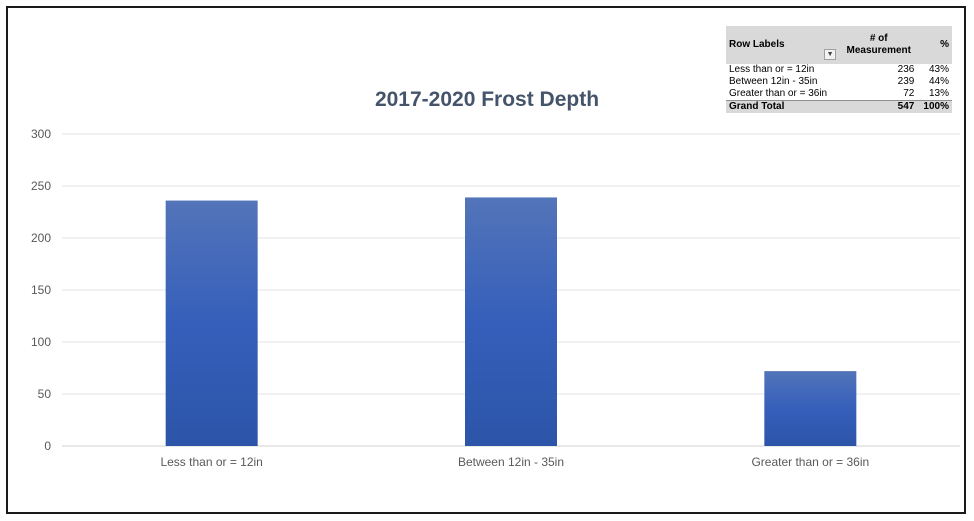 Image resolution: width=974 pixels, height=521 pixels. I want to click on pivot-row: Less than or = 12in 236 43%, so click(839, 70).